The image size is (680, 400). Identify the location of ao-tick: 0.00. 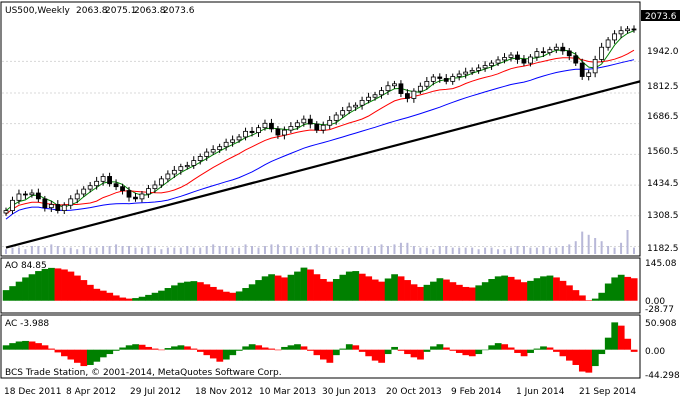
(655, 302).